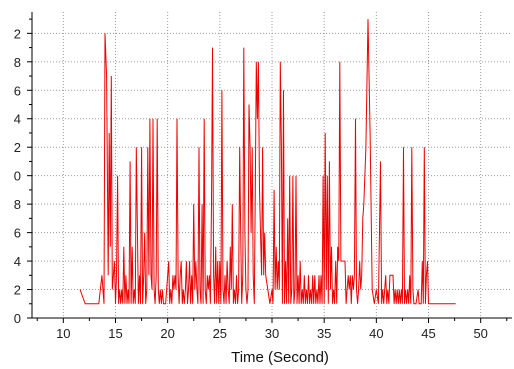  What do you see at coordinates (167, 333) in the screenshot?
I see `x-tick-label: 20` at bounding box center [167, 333].